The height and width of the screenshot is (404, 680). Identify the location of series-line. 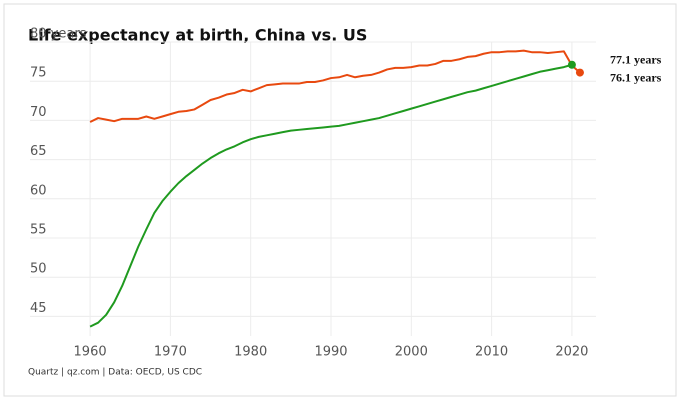
(335, 86).